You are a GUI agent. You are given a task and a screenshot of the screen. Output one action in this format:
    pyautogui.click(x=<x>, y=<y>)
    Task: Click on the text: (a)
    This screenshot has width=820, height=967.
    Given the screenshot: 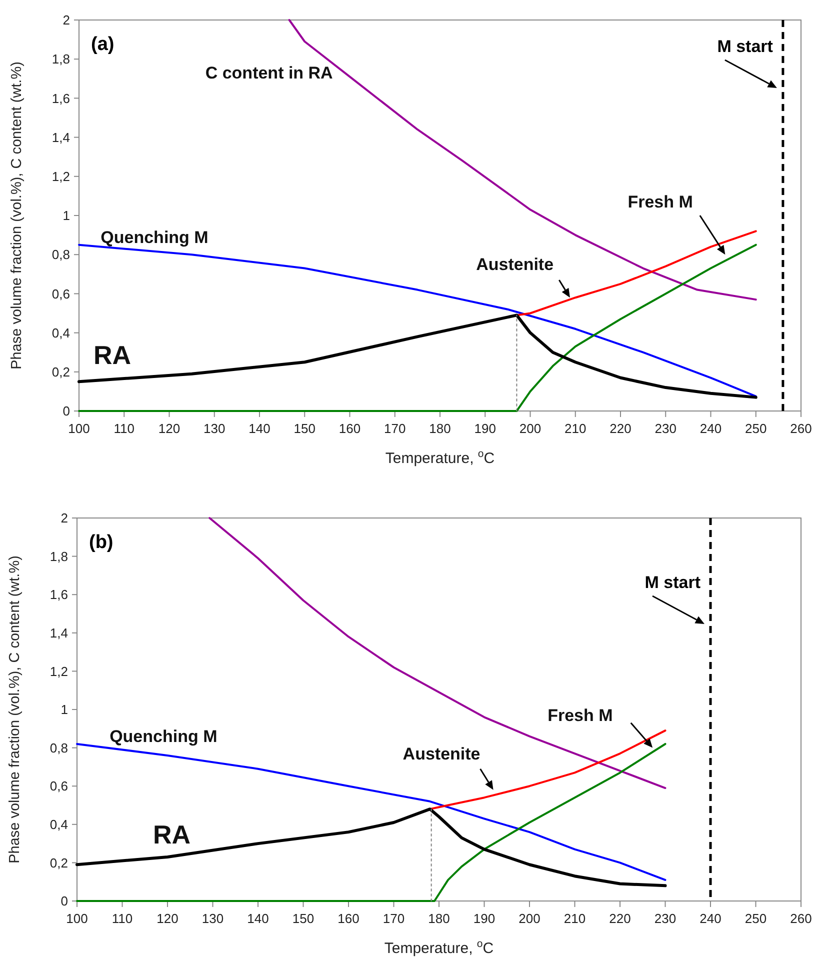 What is the action you would take?
    pyautogui.click(x=102, y=44)
    